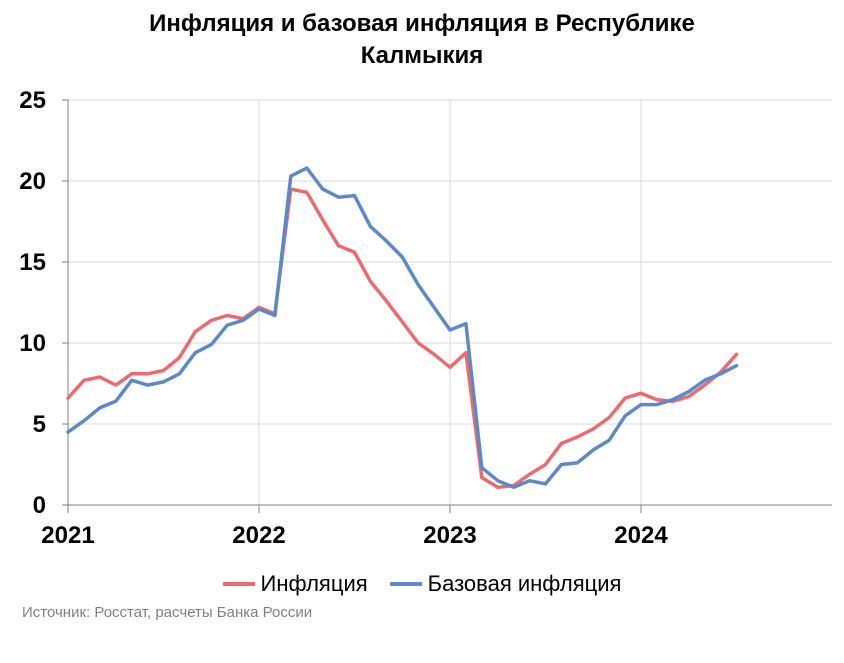 Image resolution: width=844 pixels, height=663 pixels. I want to click on y-tick-label: 5, so click(39, 424).